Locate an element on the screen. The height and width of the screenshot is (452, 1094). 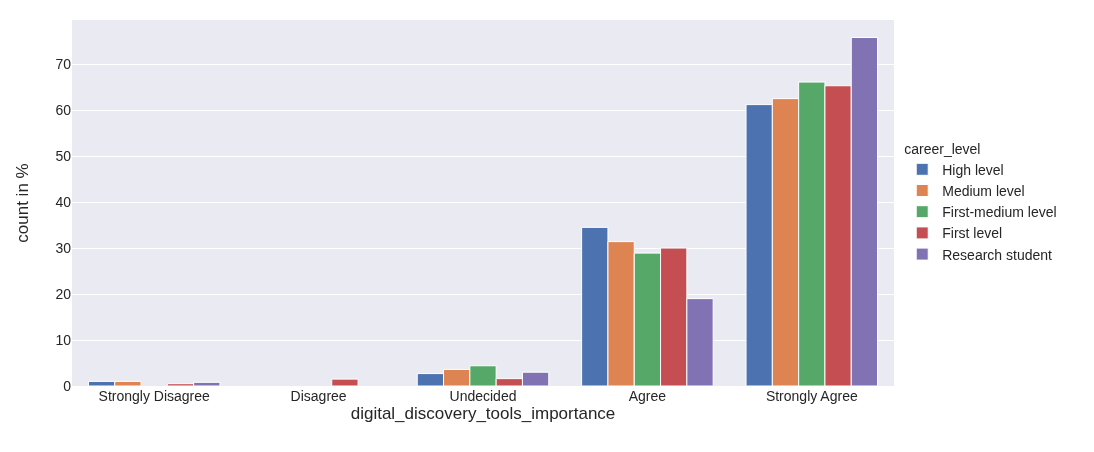
y-tick-label: 50 is located at coordinates (63, 156).